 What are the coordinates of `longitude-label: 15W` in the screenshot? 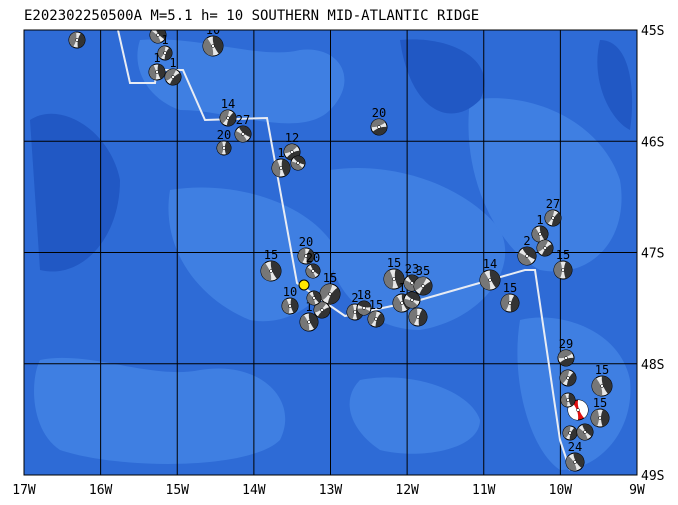 It's located at (178, 490).